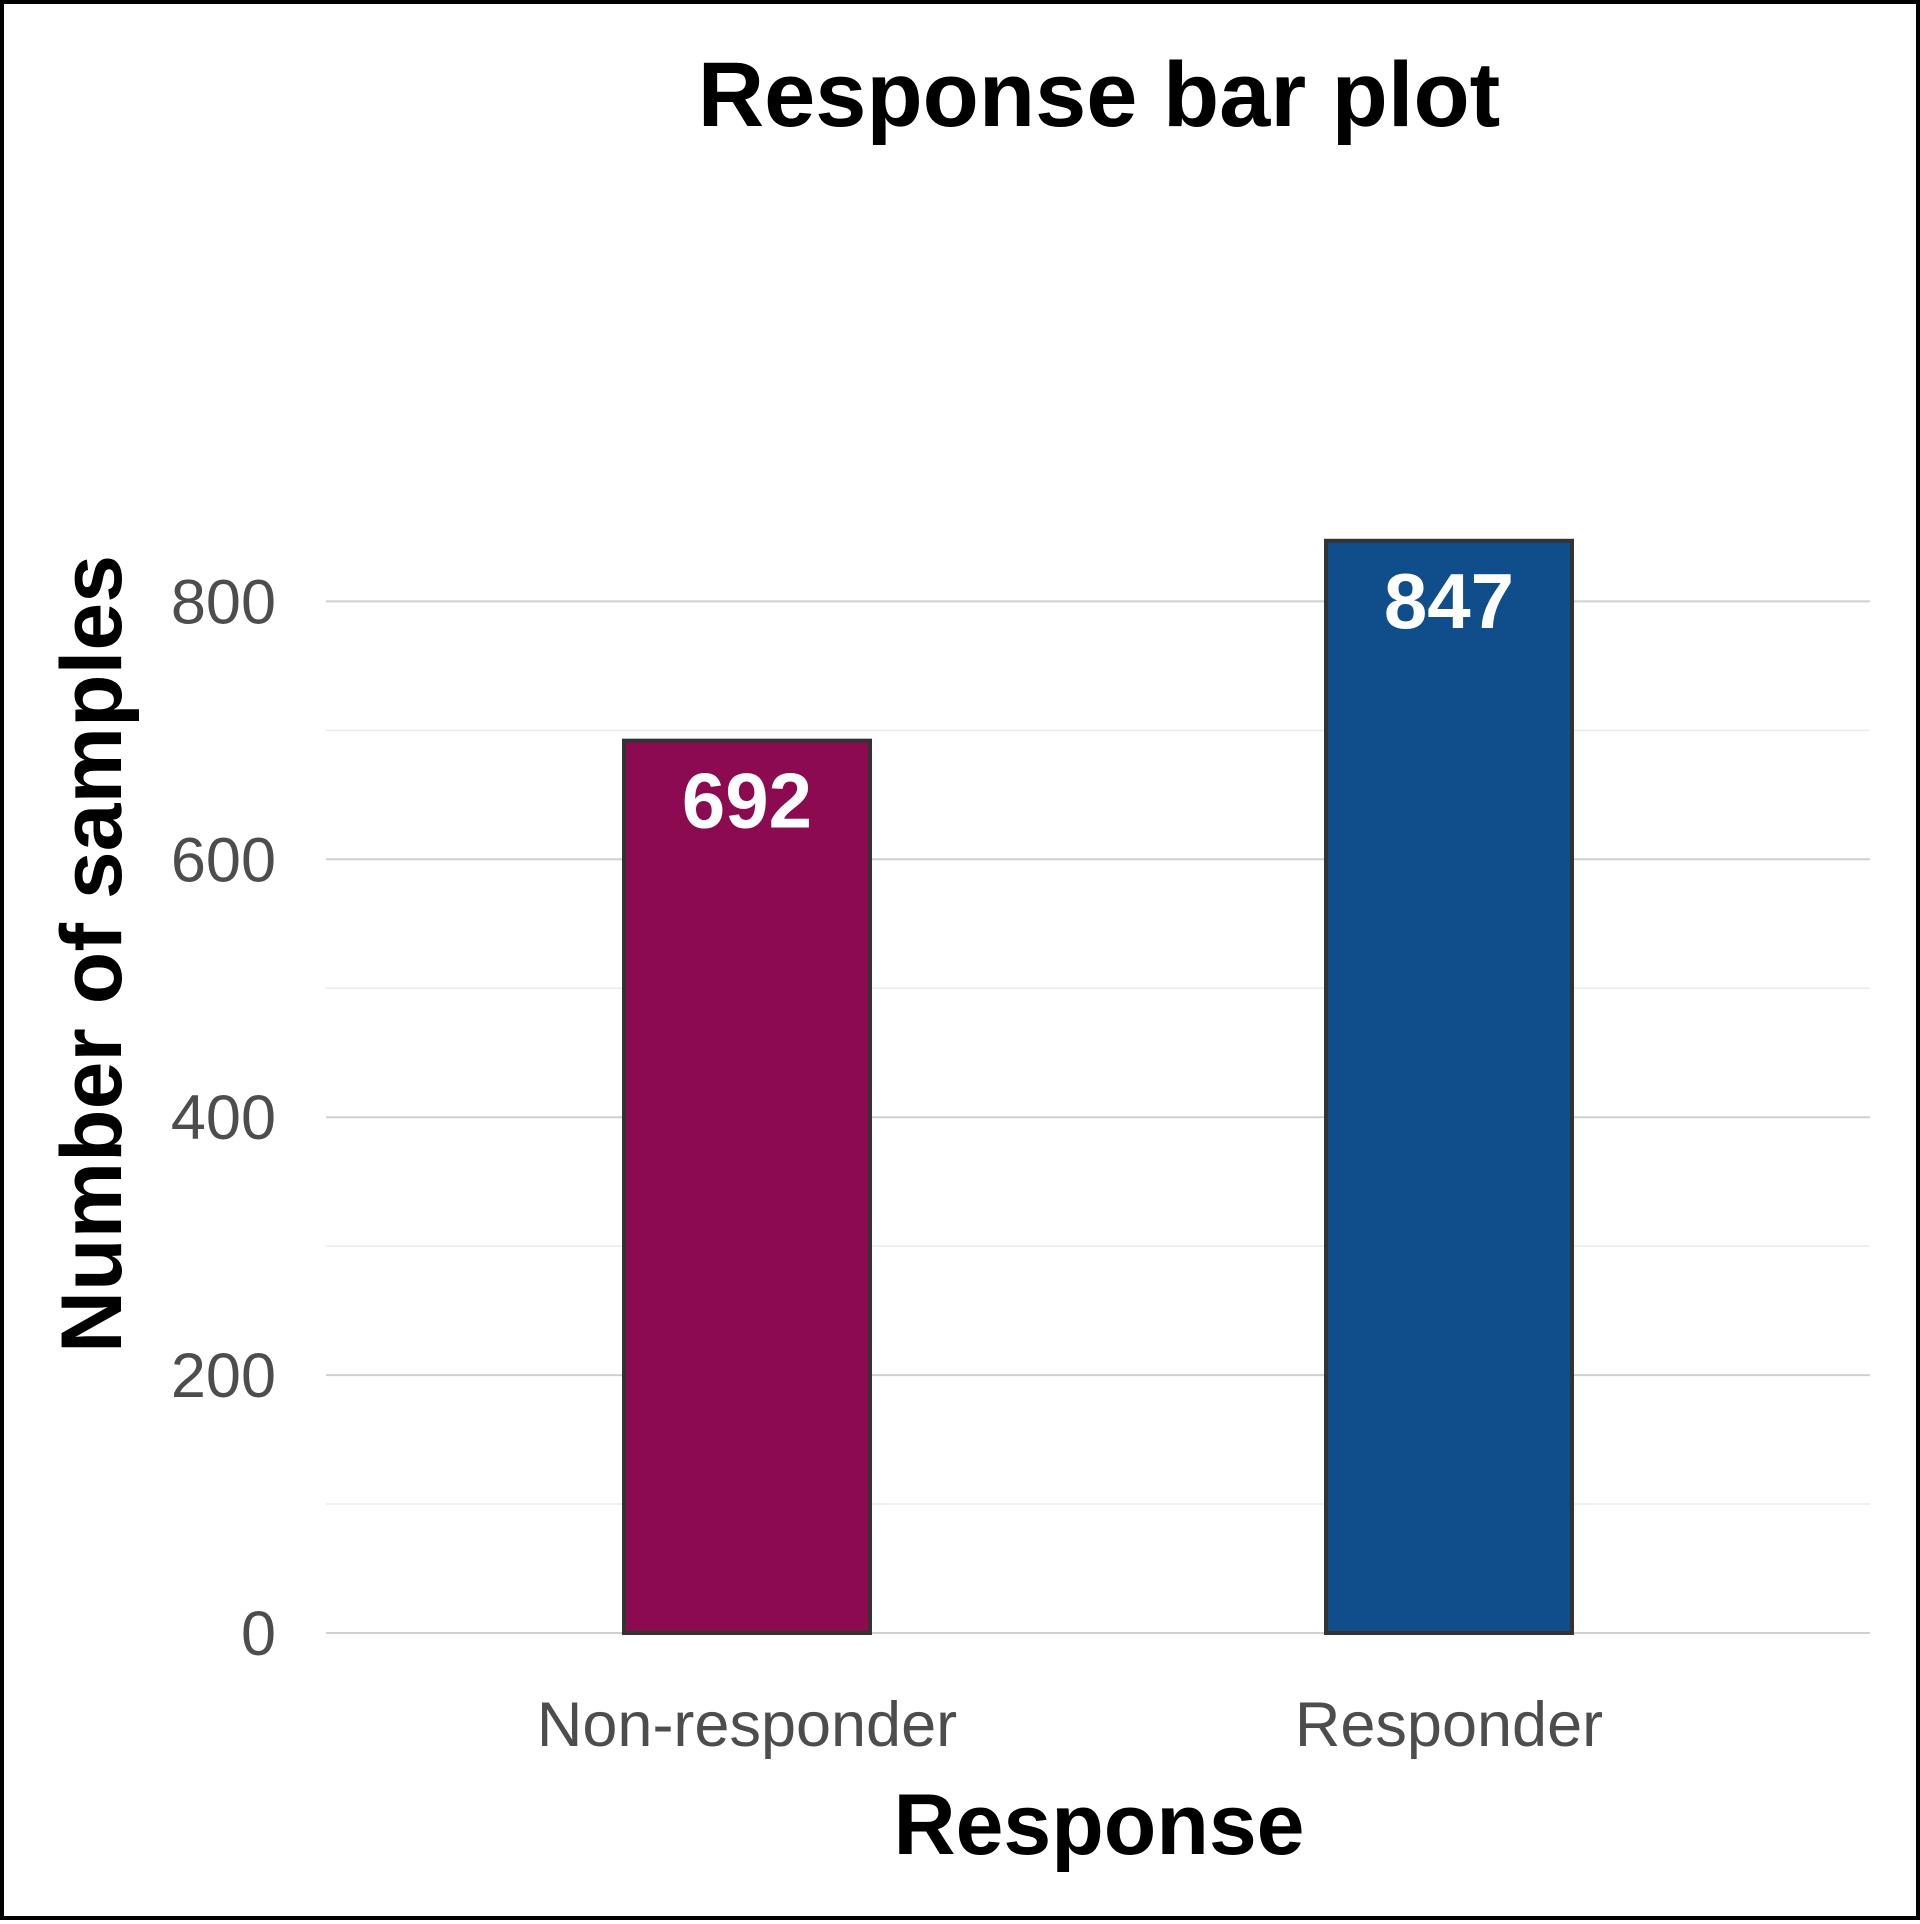 The height and width of the screenshot is (1924, 1920). Describe the element at coordinates (747, 1186) in the screenshot. I see `bar-non-responder` at that location.